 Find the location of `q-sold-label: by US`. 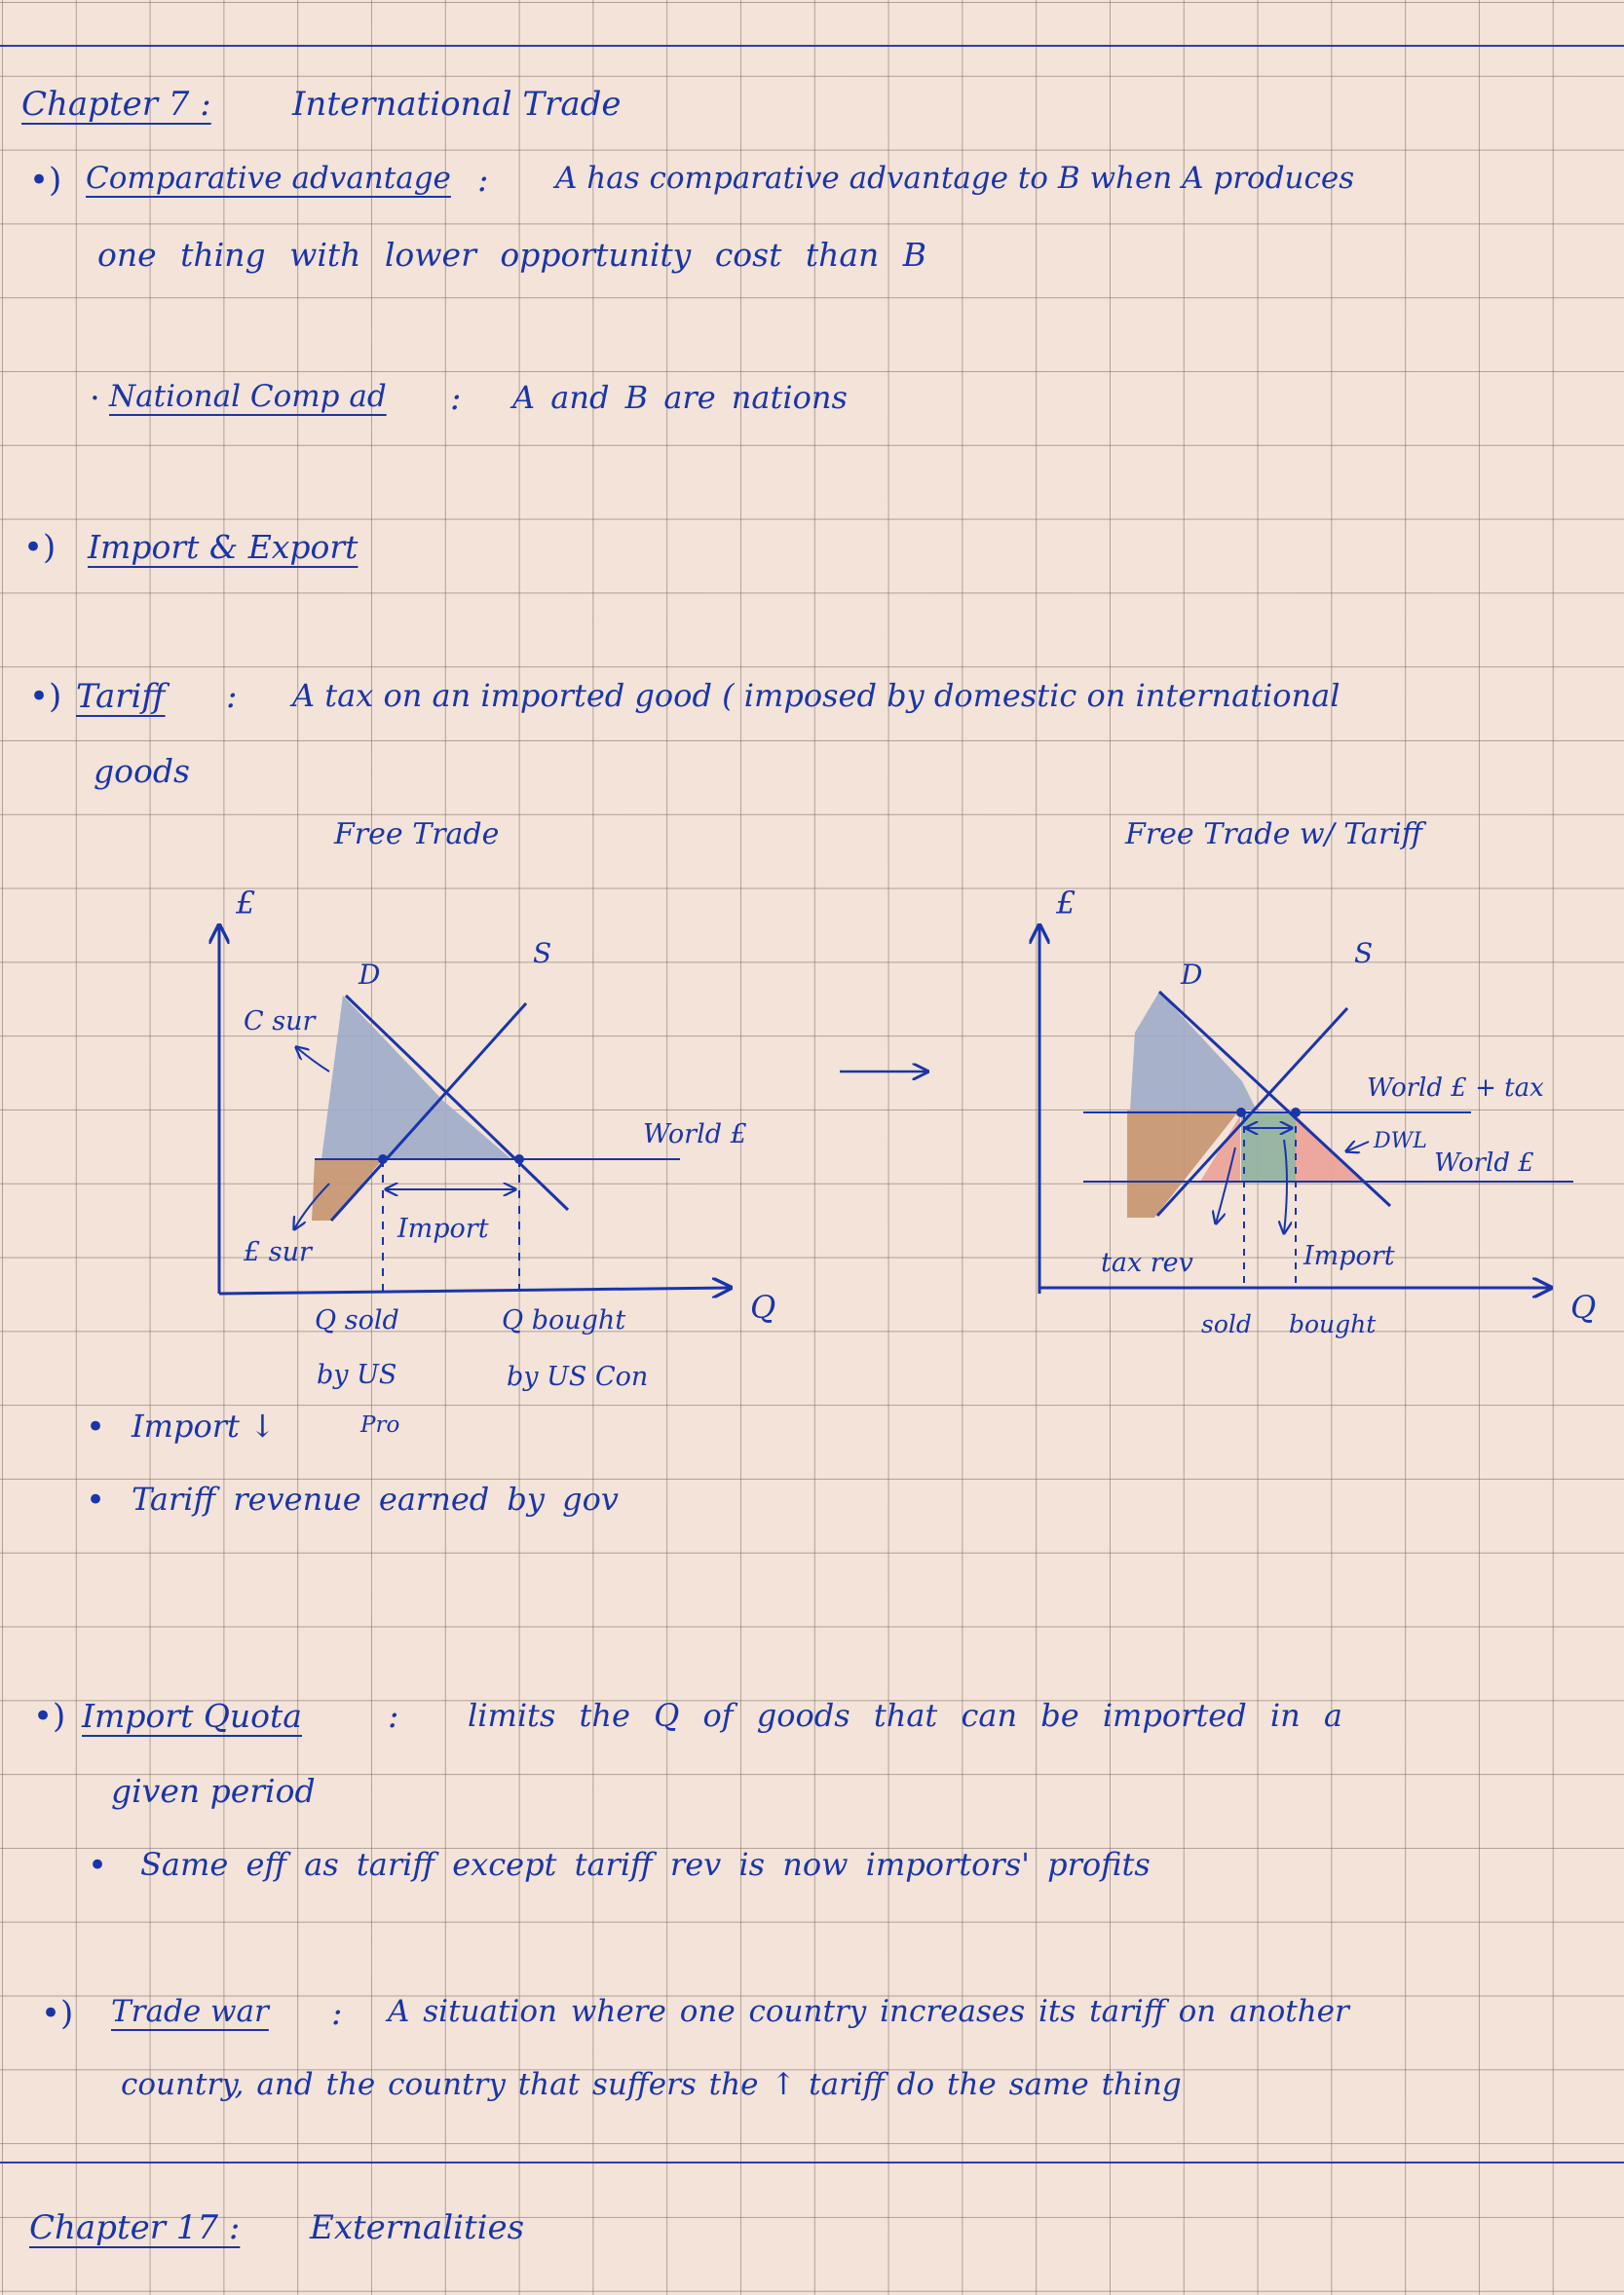

q-sold-label: by US is located at coordinates (357, 1375).